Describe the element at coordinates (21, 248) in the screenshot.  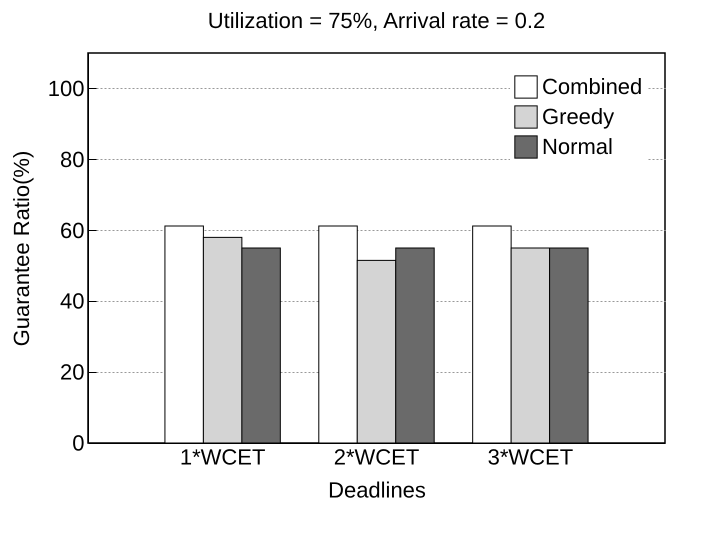
I see `y-axis-title: Guarantee Ratio(%)` at that location.